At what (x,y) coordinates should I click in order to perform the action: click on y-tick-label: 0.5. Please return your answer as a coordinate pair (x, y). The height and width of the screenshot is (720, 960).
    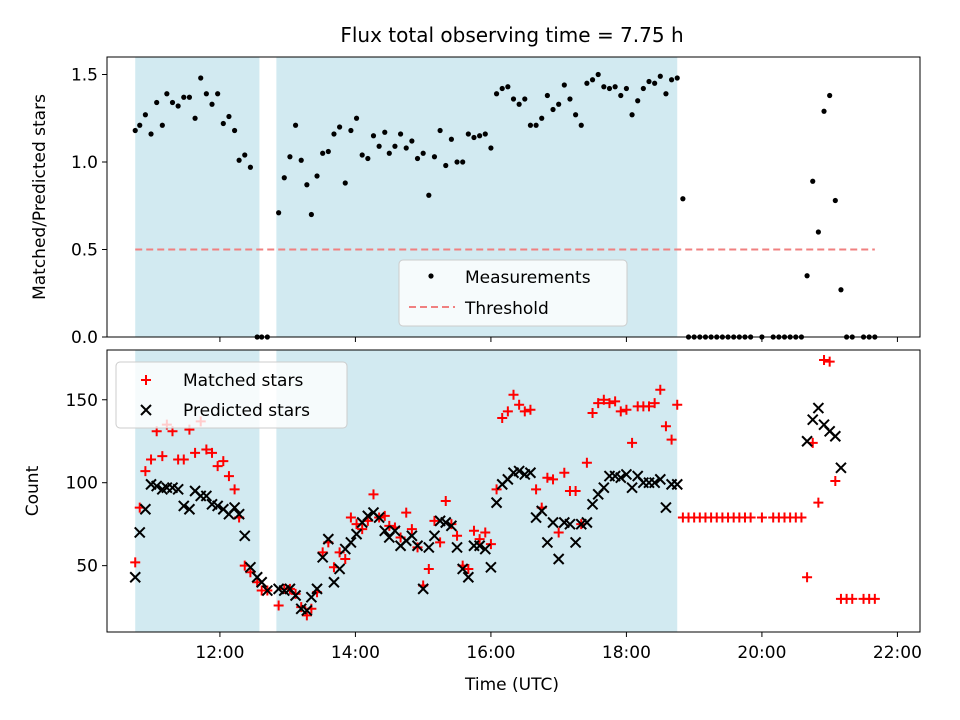
    Looking at the image, I should click on (84, 251).